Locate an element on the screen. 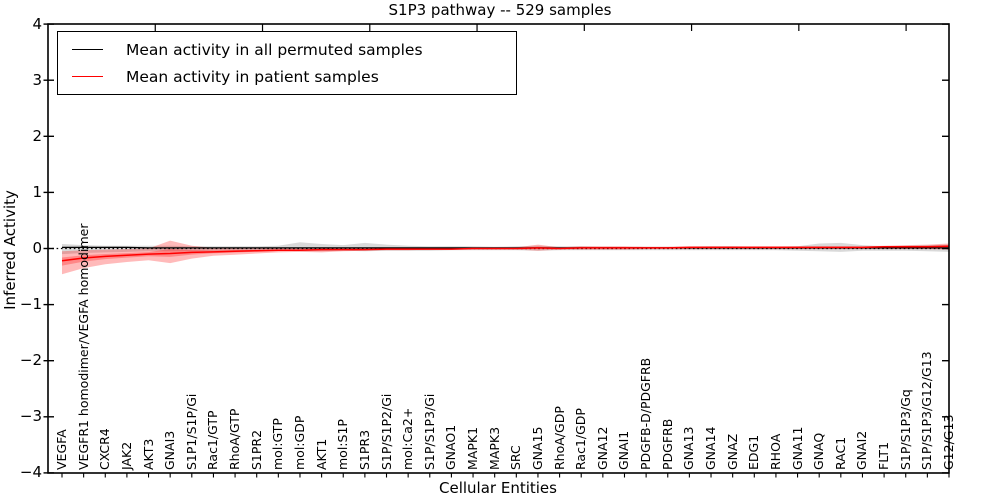  x-tick-label: MAPK3 is located at coordinates (494, 448).